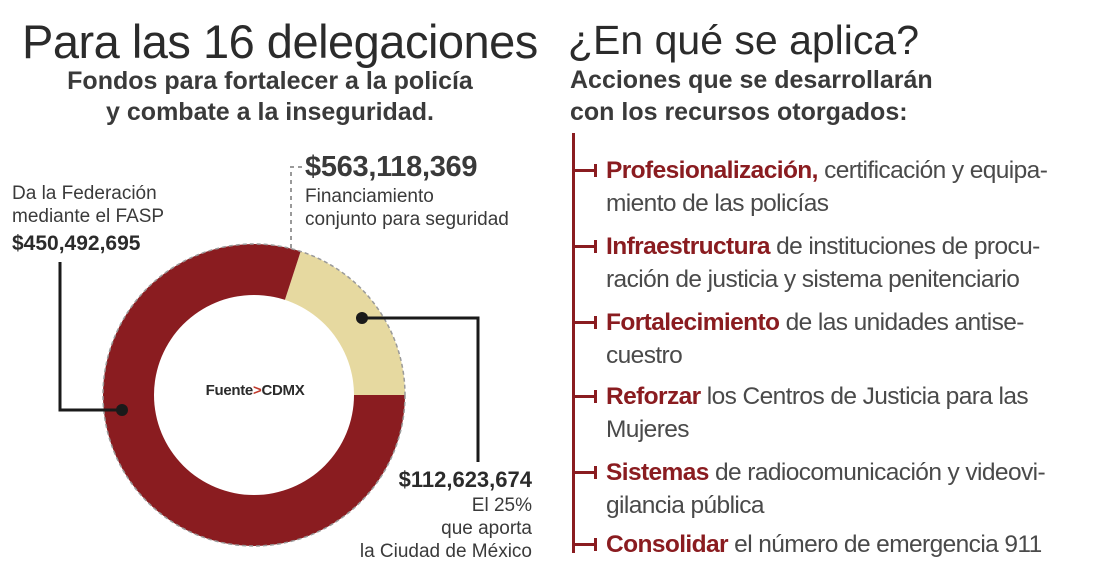  I want to click on federation-label: Da la Federación mediante el FASP, so click(88, 205).